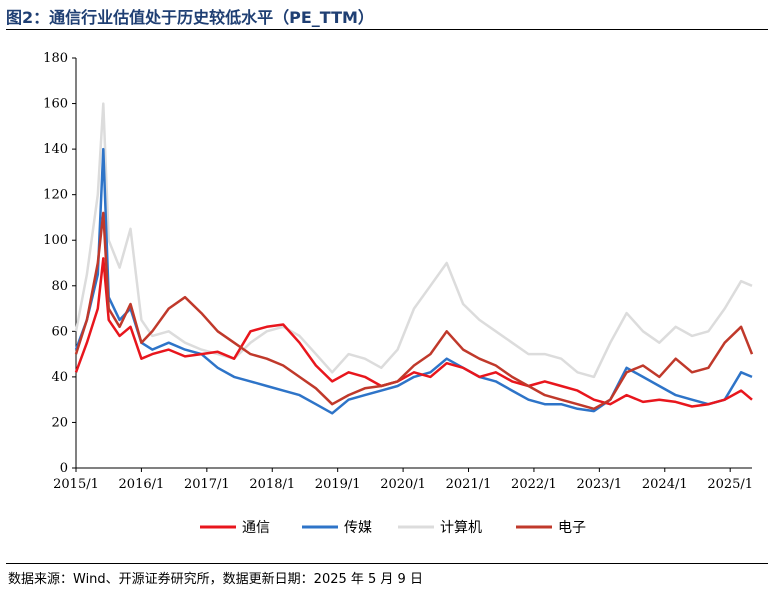 This screenshot has width=774, height=593. What do you see at coordinates (76, 484) in the screenshot?
I see `x-tick-label: 2015/1` at bounding box center [76, 484].